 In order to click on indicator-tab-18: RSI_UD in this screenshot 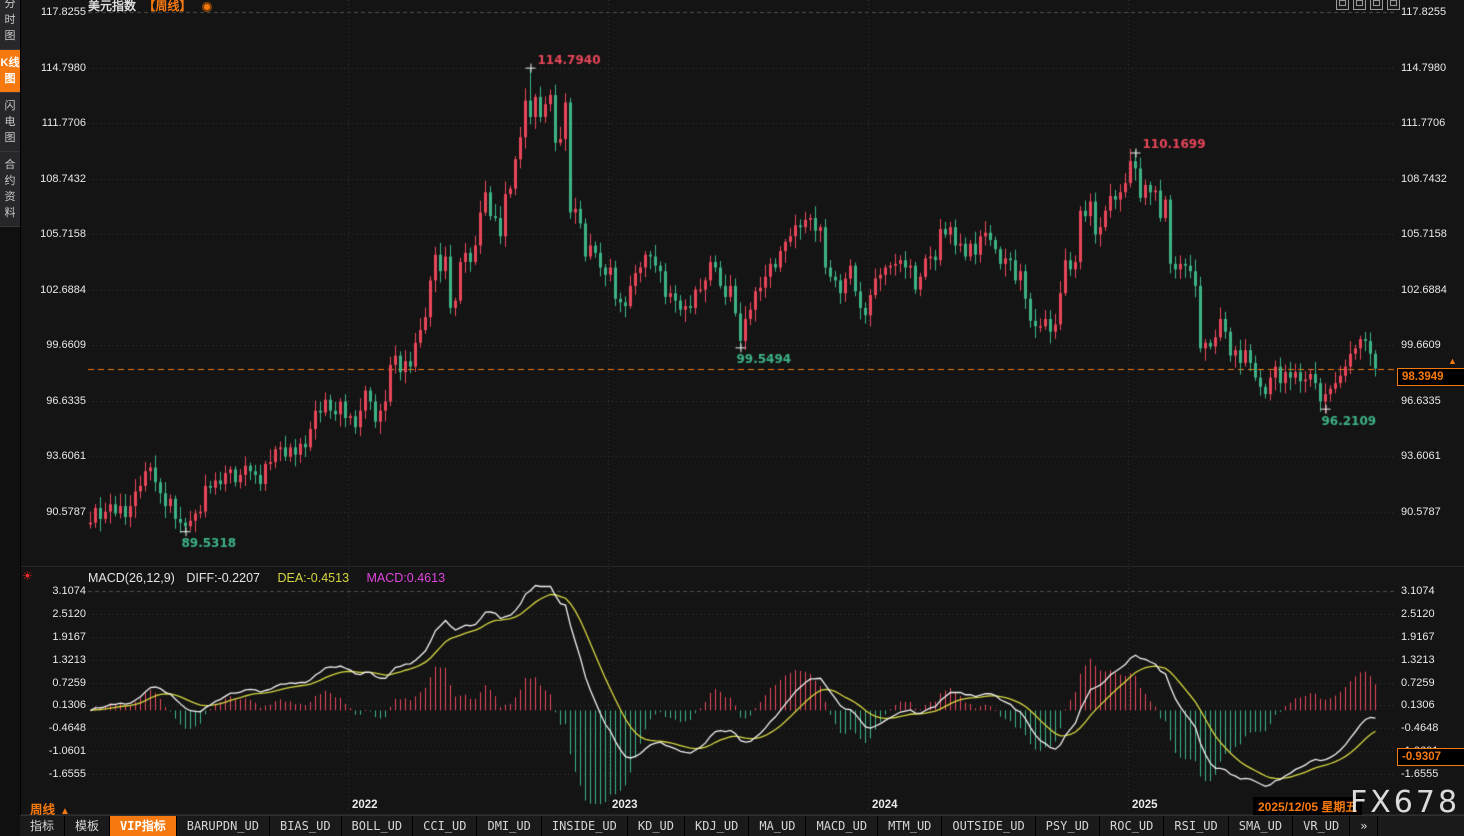, I will do `click(1196, 826)`.